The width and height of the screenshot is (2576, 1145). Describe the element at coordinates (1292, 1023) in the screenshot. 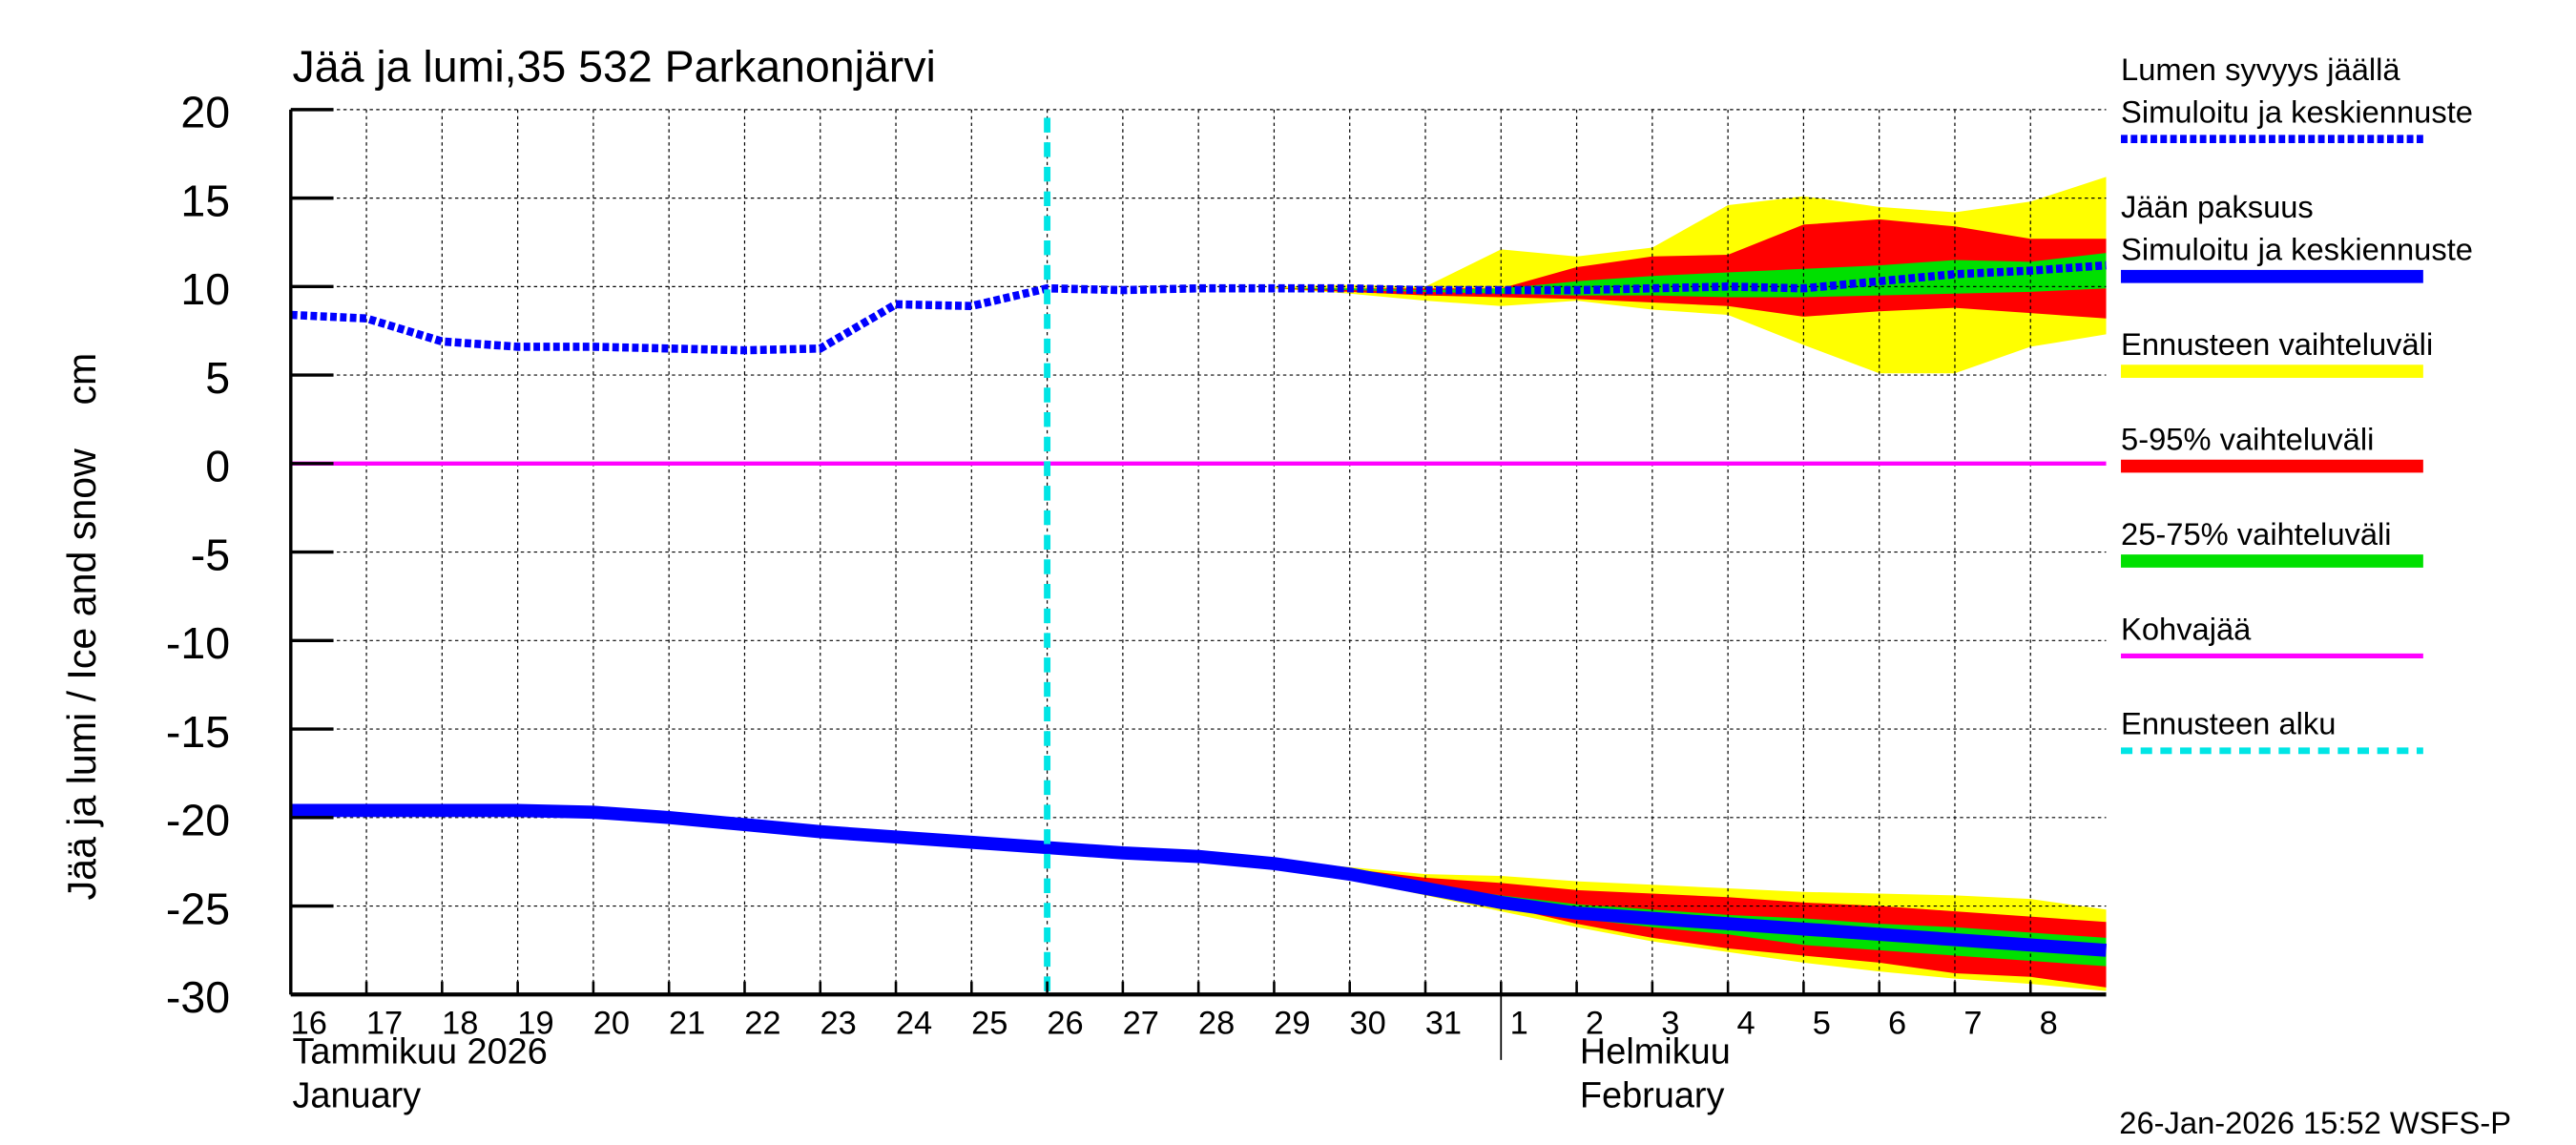

I see `x-tick-label: 29` at that location.